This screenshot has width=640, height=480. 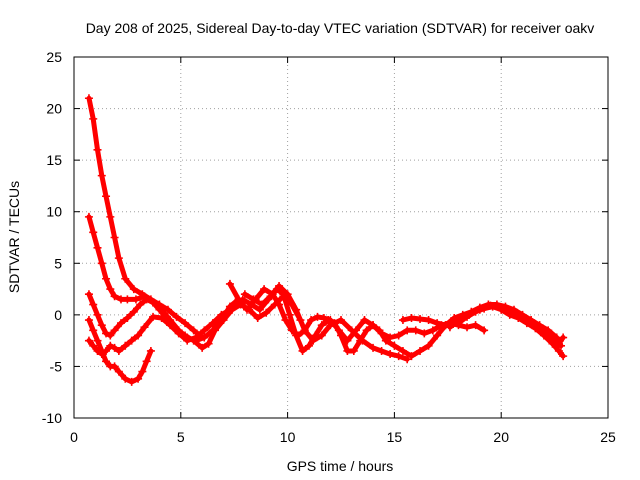 I want to click on y-tick-label: 15, so click(x=54, y=160).